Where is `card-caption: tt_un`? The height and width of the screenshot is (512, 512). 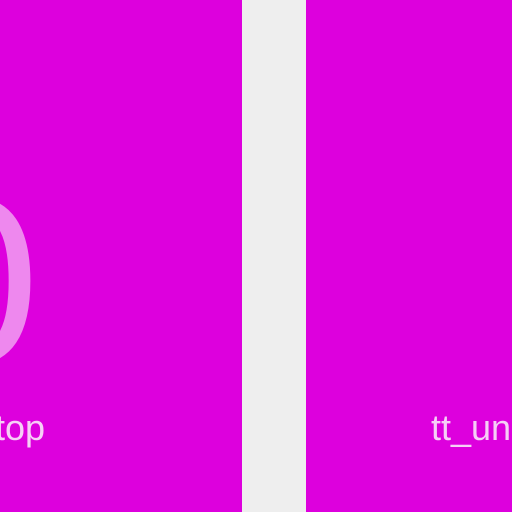
card-caption: tt_un is located at coordinates (471, 427).